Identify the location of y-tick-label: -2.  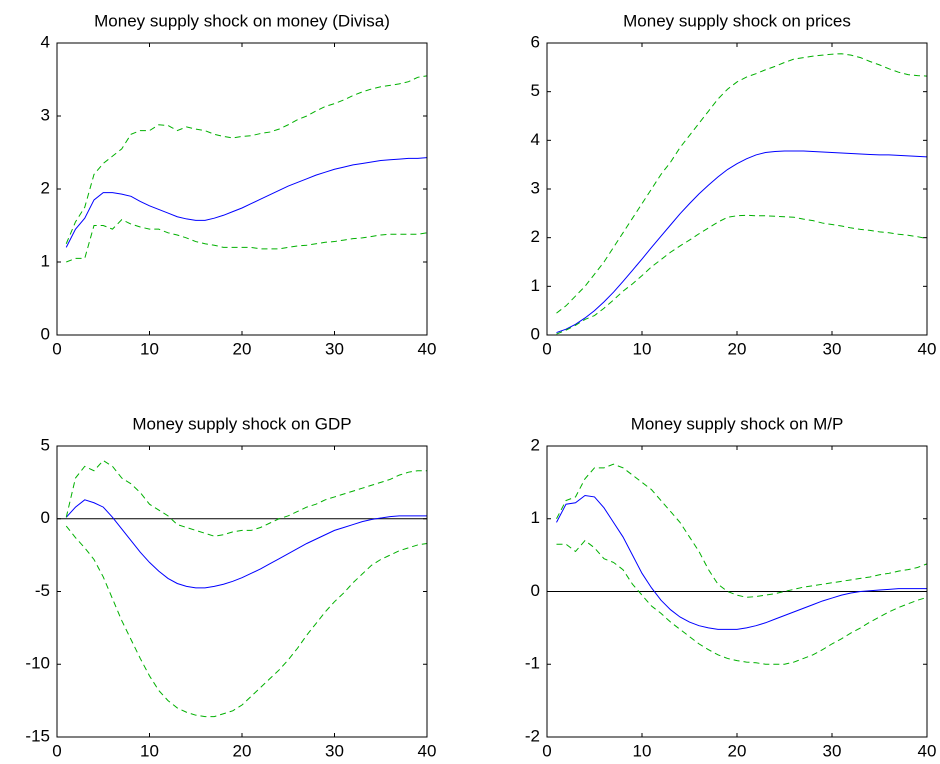
(532, 735).